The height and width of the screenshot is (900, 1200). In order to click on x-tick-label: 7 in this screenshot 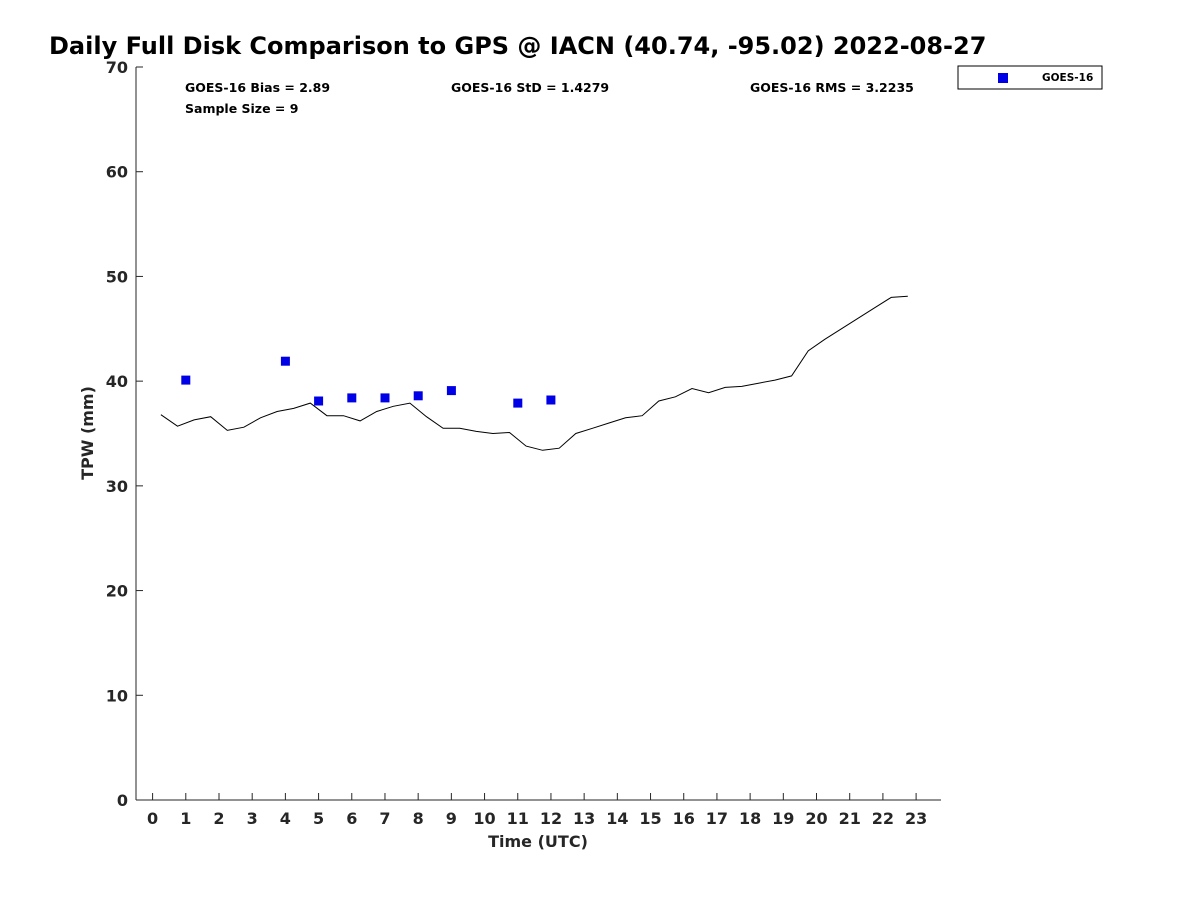, I will do `click(384, 818)`.